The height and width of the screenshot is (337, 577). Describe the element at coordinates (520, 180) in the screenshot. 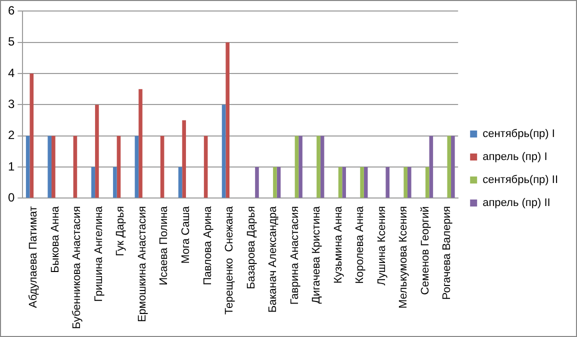

I see `legend-label: сентябрь(пр) II` at that location.